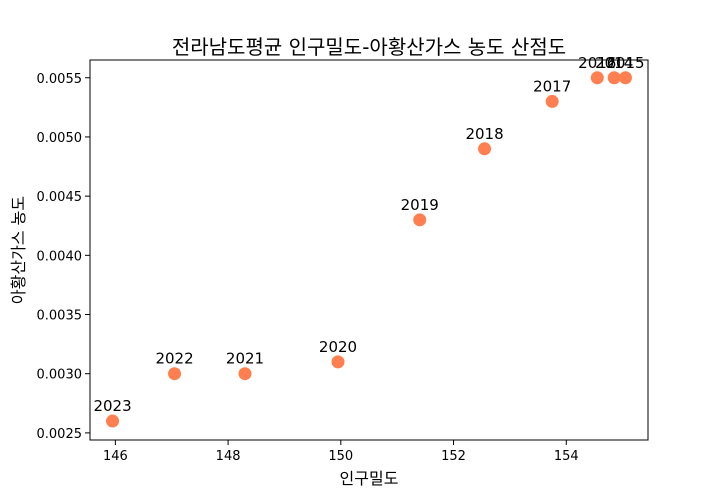 The image size is (720, 504). What do you see at coordinates (625, 63) in the screenshot?
I see `data-label: 2015` at bounding box center [625, 63].